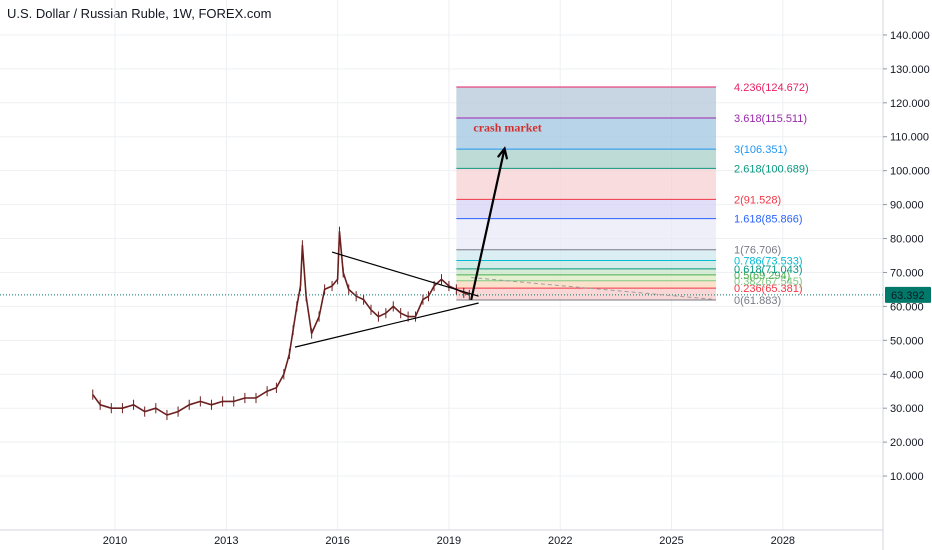  What do you see at coordinates (907, 341) in the screenshot?
I see `y-tick-label: 50.000` at bounding box center [907, 341].